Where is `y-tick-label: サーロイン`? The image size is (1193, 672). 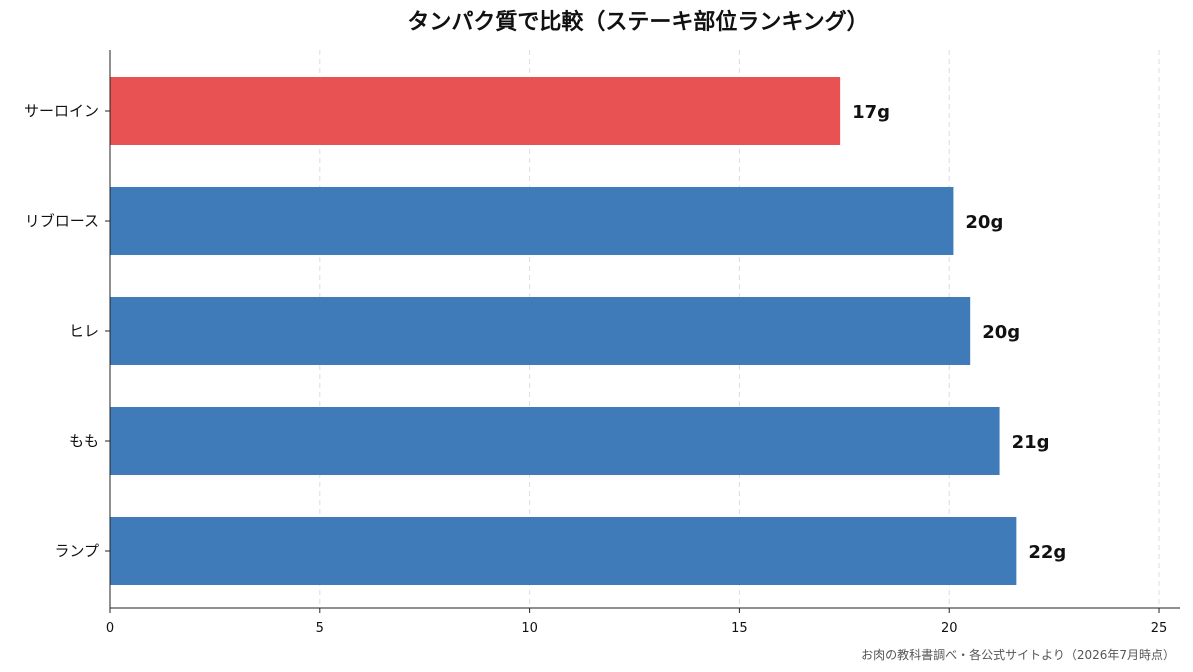
y-tick-label: サーロイン is located at coordinates (61, 111).